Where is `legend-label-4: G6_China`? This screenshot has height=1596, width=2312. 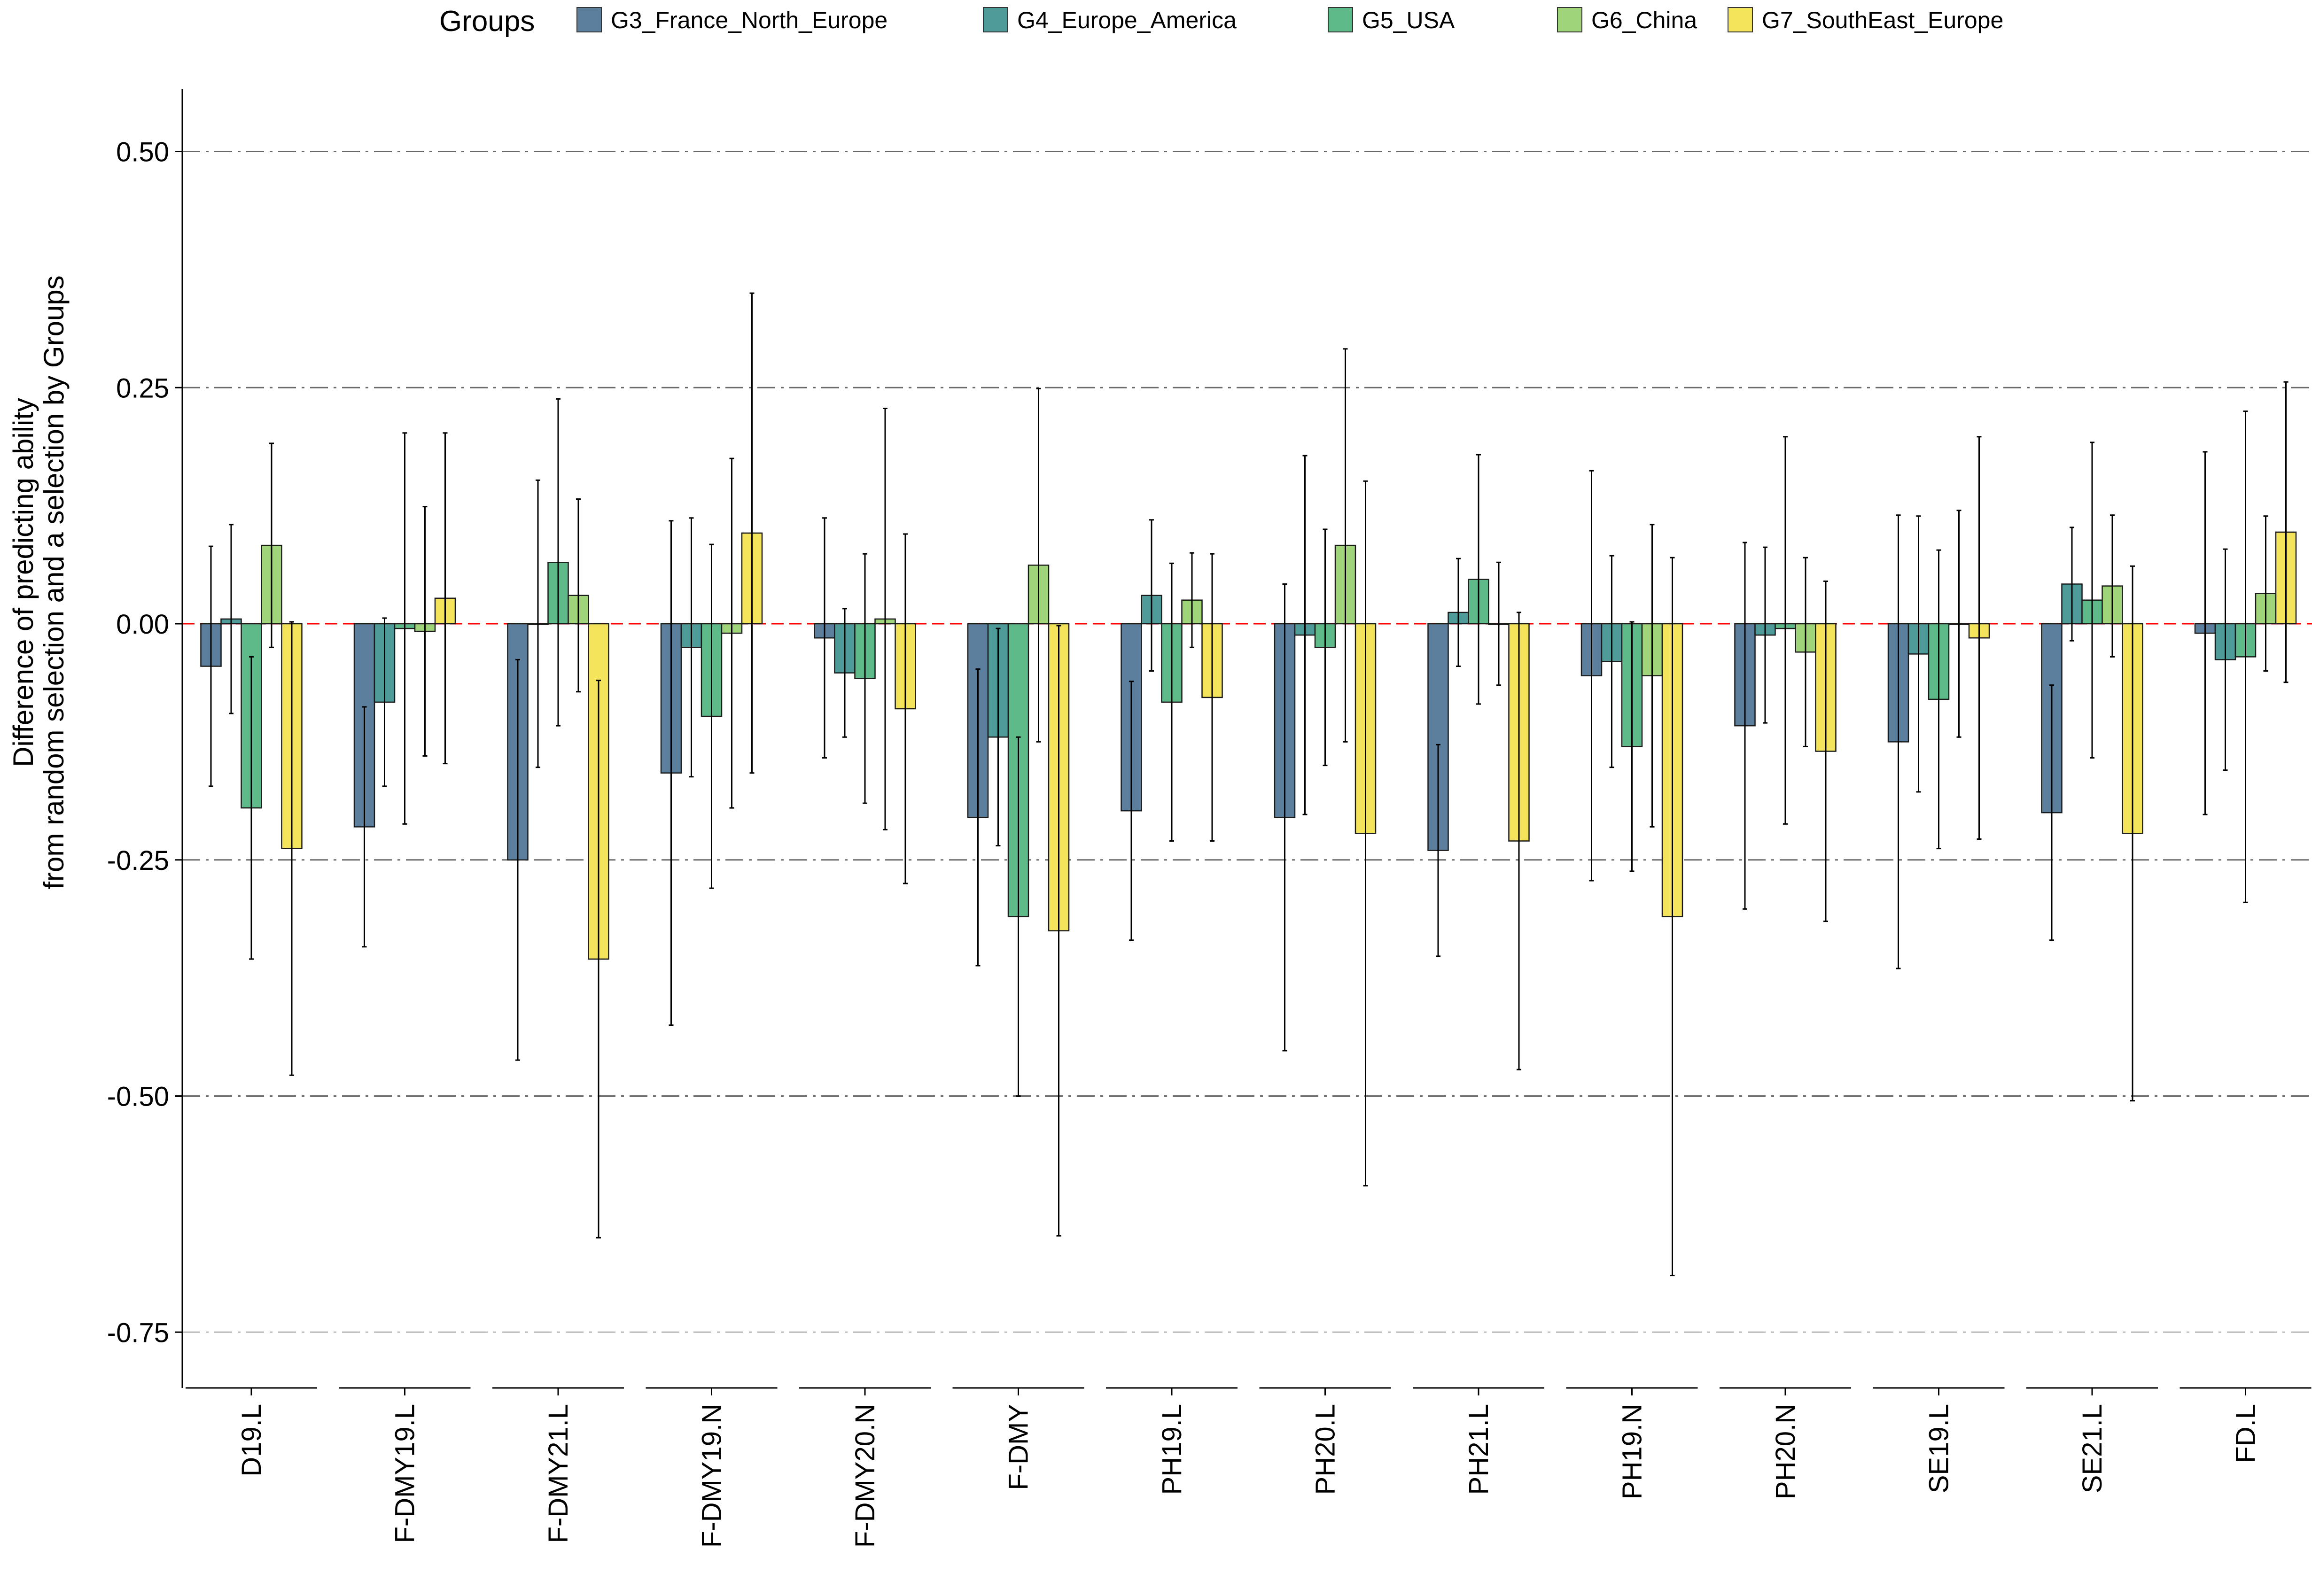
legend-label-4: G6_China is located at coordinates (1644, 20).